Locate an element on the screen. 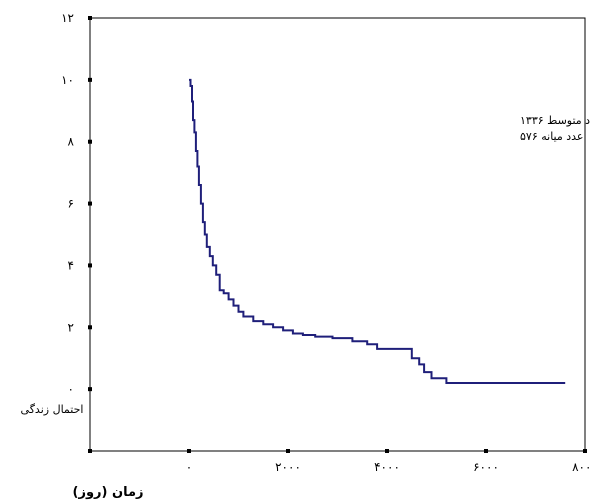 This screenshot has height=504, width=590. y-tick-label: ۸ is located at coordinates (71, 142).